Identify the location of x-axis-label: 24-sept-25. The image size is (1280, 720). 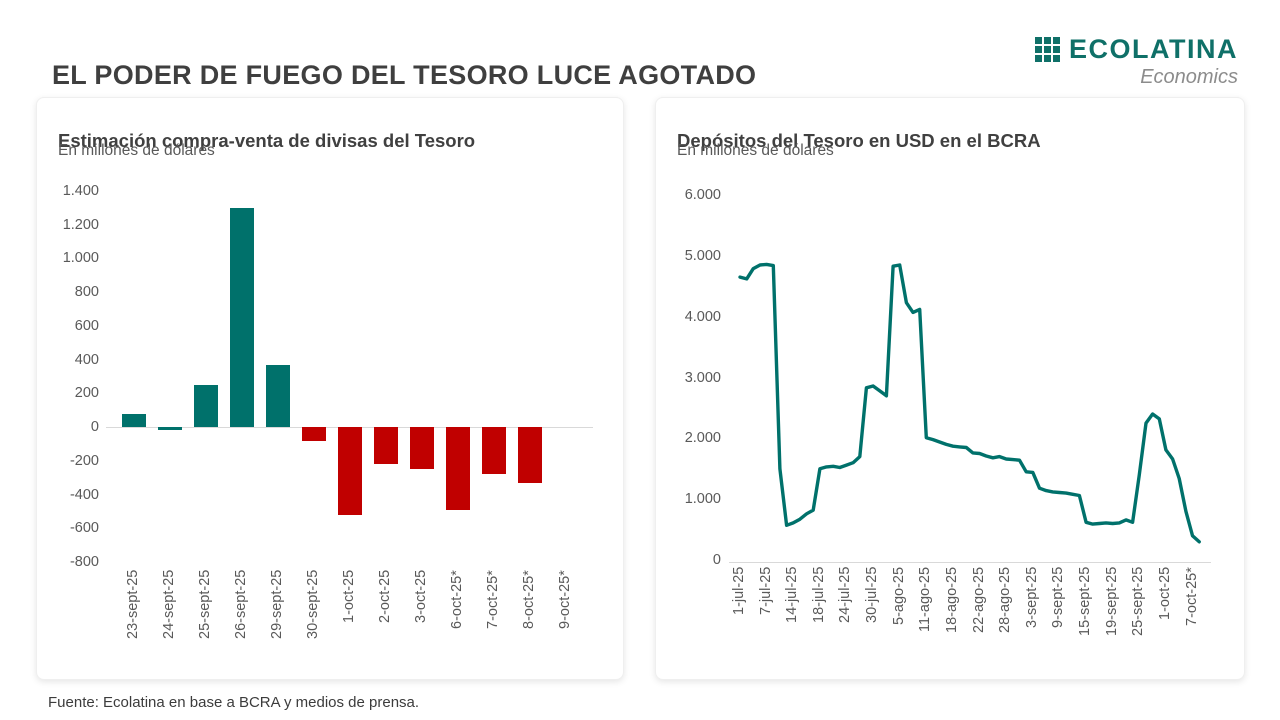
(169, 605).